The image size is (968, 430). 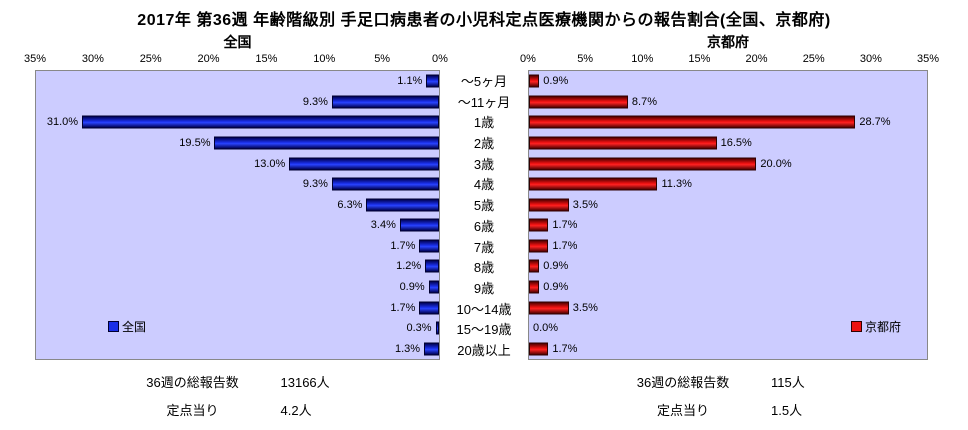 What do you see at coordinates (237, 328) in the screenshot?
I see `bar-row: 0.3%` at bounding box center [237, 328].